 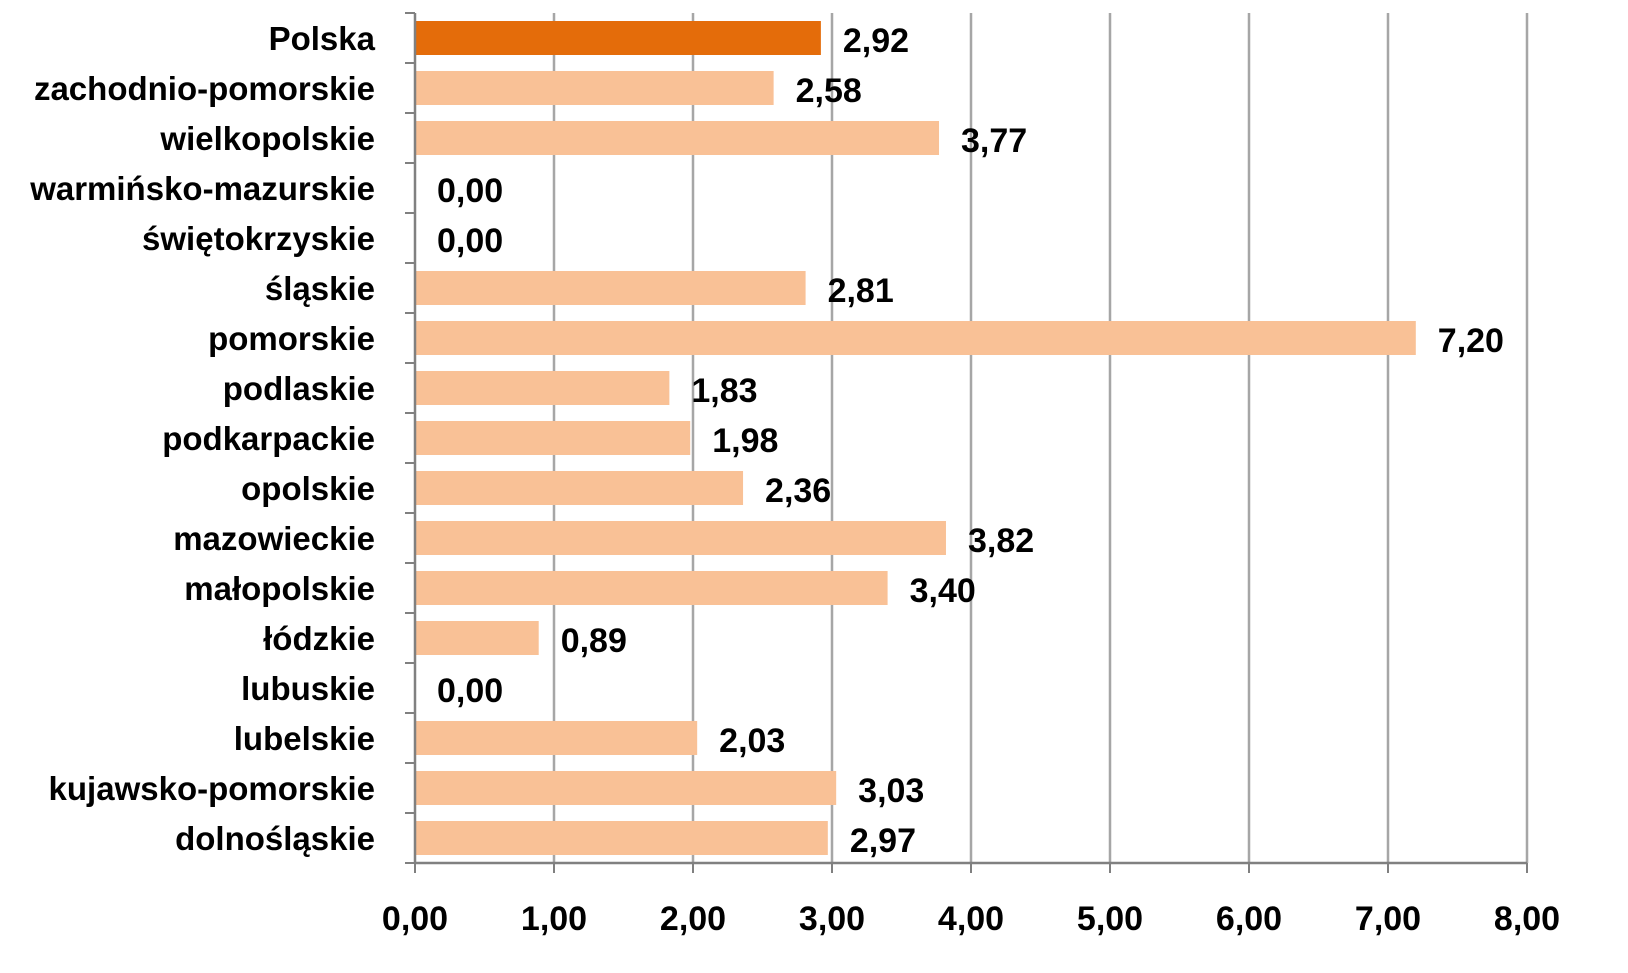 What do you see at coordinates (268, 438) in the screenshot?
I see `category-label: podkarpackie` at bounding box center [268, 438].